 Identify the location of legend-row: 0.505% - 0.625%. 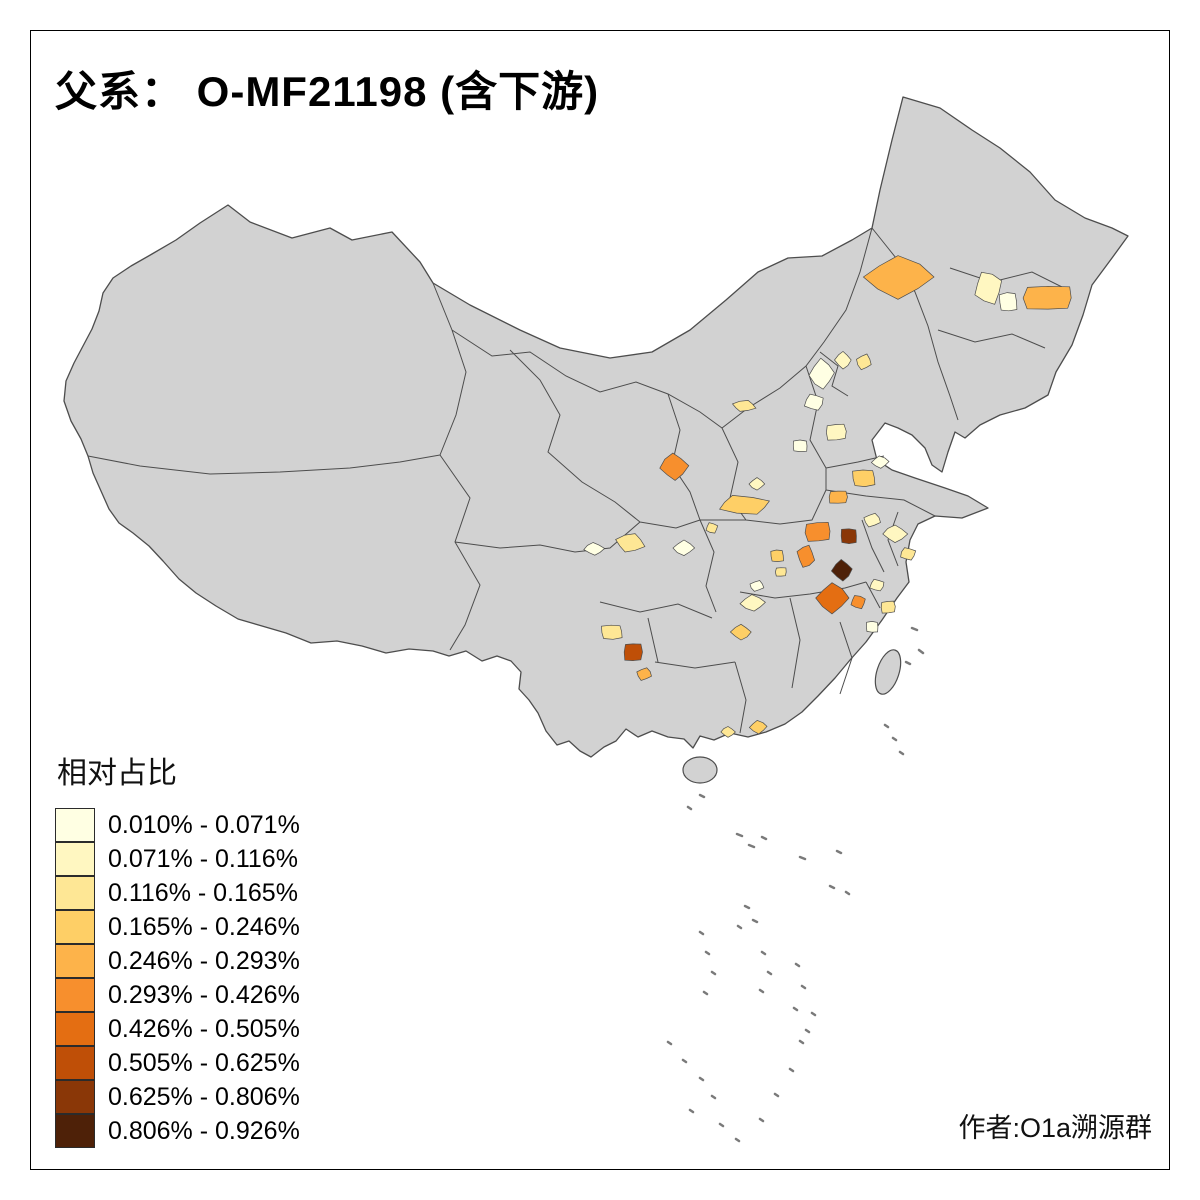
(177, 1063).